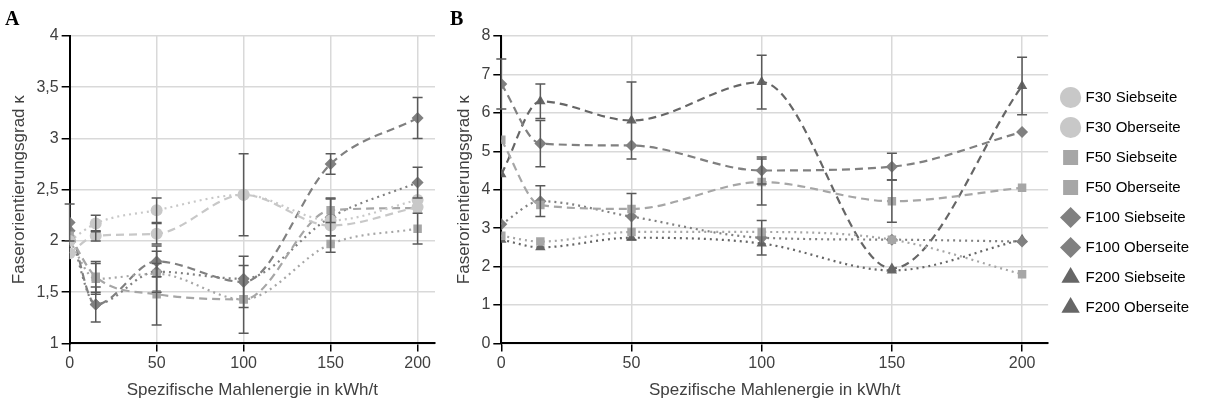 The width and height of the screenshot is (1209, 410). I want to click on y-tick-label: 6, so click(486, 112).